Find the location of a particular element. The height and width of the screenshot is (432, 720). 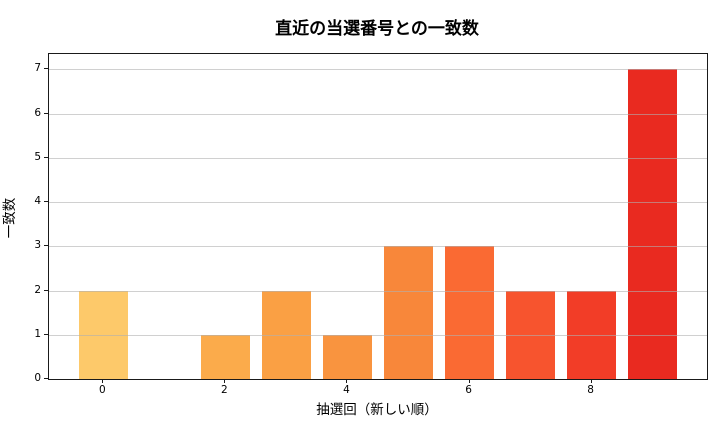

x-tick-label-8: 8 is located at coordinates (590, 390).